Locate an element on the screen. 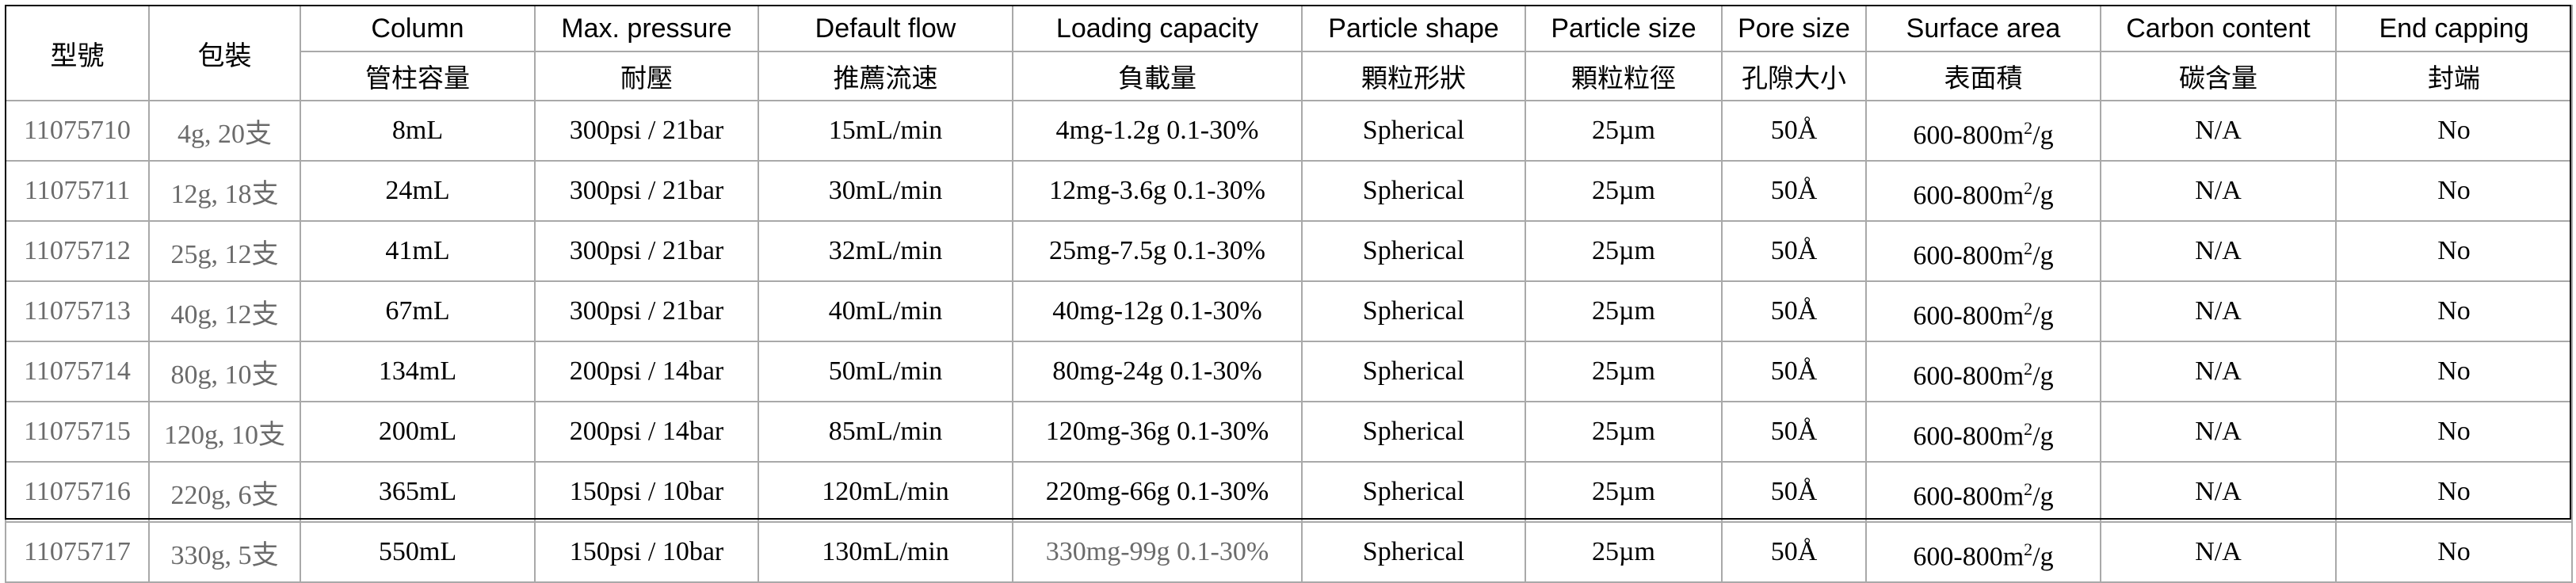 The image size is (2576, 583). cell-default-flow: 85mL/min is located at coordinates (886, 432).